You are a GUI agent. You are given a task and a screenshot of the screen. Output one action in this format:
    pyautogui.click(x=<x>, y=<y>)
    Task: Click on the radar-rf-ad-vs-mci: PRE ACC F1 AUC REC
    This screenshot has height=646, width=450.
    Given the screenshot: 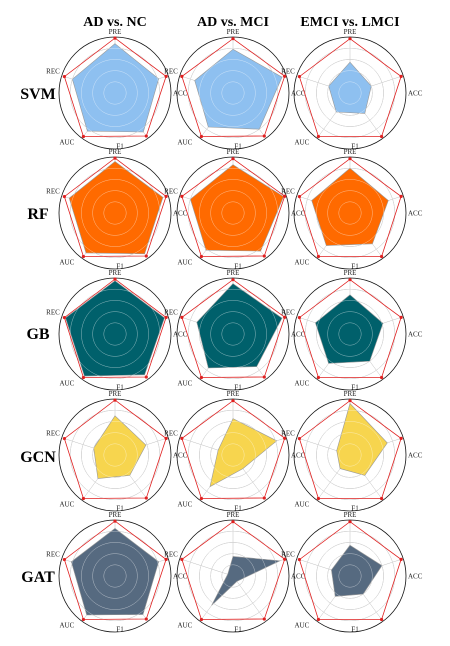 What is the action you would take?
    pyautogui.click(x=235, y=209)
    